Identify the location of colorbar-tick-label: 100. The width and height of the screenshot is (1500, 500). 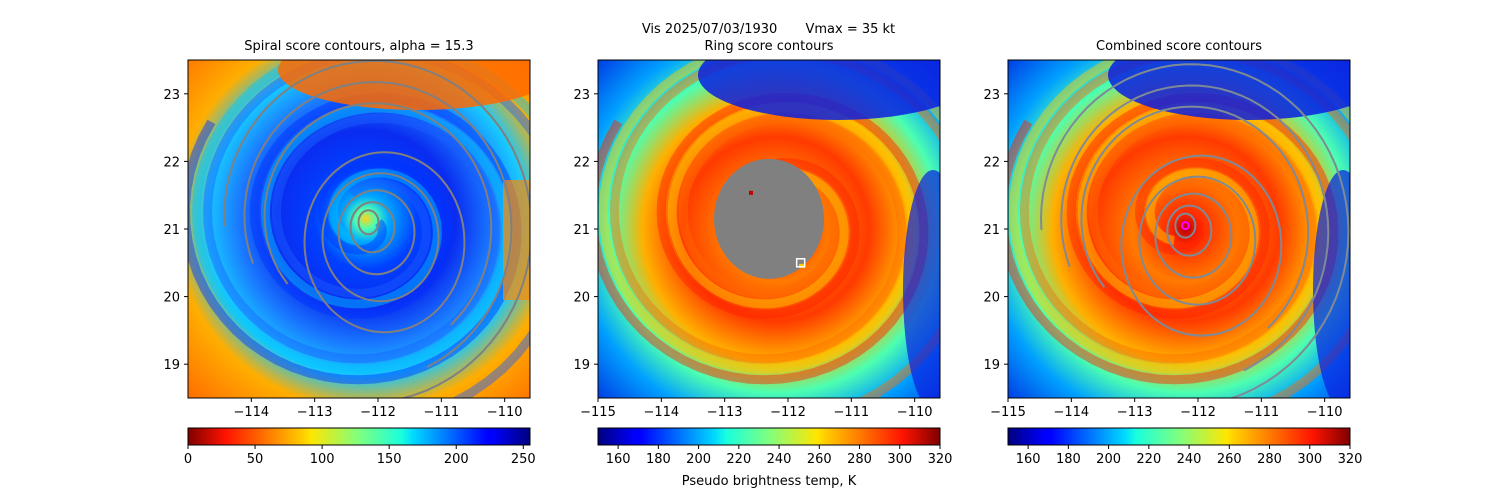
(322, 459).